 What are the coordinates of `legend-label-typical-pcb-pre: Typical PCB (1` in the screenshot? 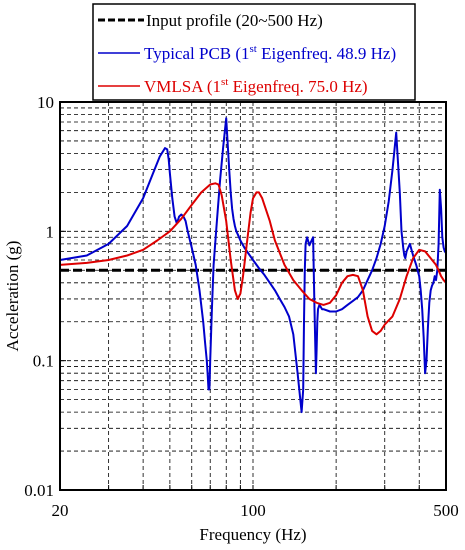 It's located at (197, 53).